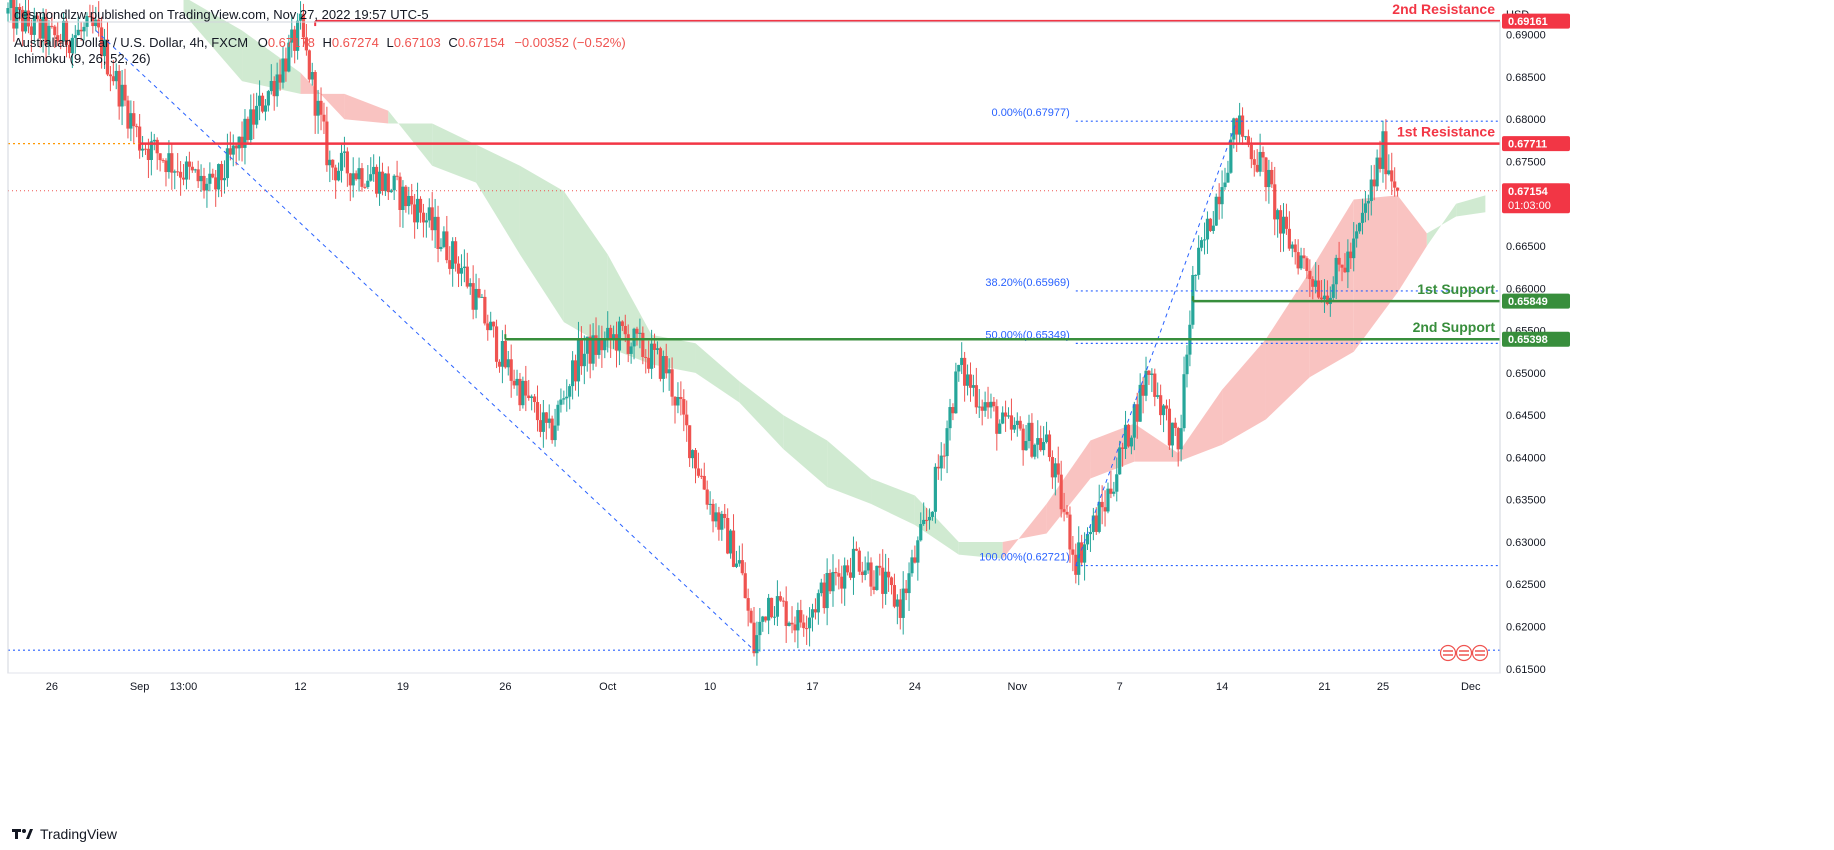  Describe the element at coordinates (64, 834) in the screenshot. I see `tradingview-footer: TradingView` at that location.